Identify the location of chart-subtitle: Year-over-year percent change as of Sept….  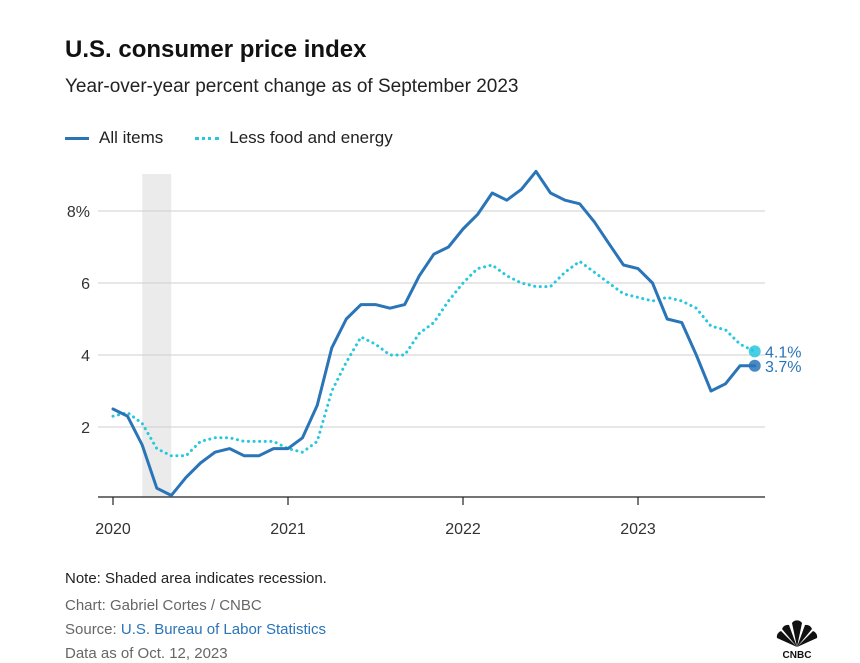
(292, 86).